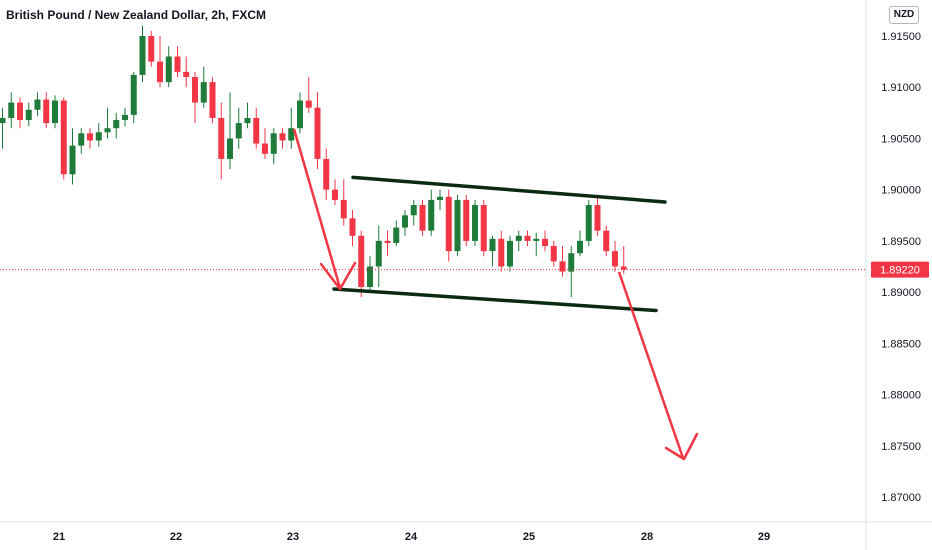  I want to click on last-price-label: 1.89220, so click(900, 271).